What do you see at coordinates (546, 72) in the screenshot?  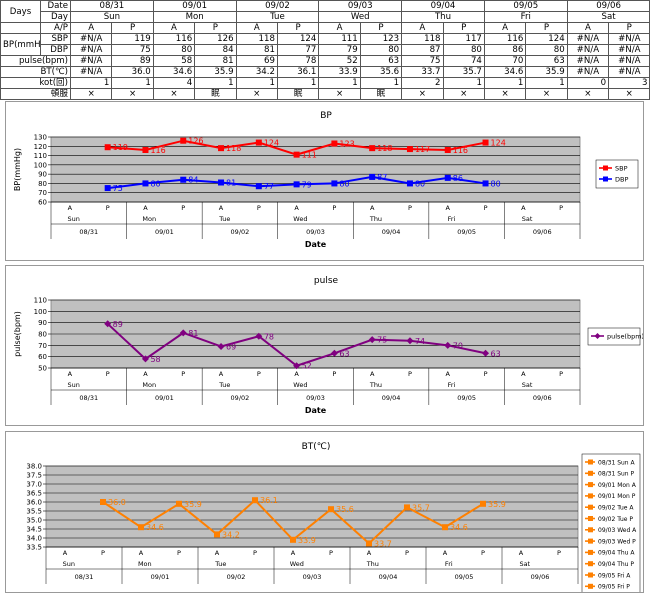 I see `bt-cell: 35.9` at bounding box center [546, 72].